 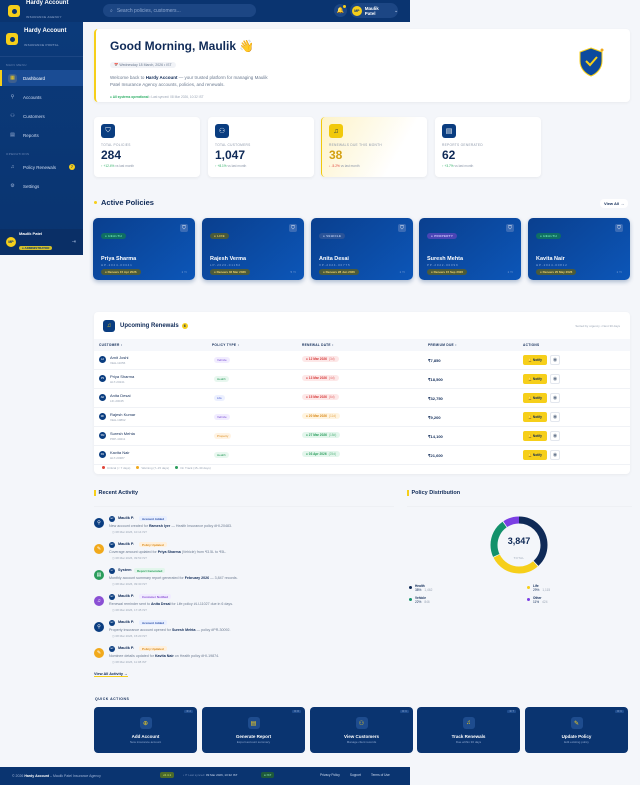 What do you see at coordinates (145, 730) in the screenshot?
I see `quick-action-add-account: ⌘ A ⊕ Add Account New insurance account` at bounding box center [145, 730].